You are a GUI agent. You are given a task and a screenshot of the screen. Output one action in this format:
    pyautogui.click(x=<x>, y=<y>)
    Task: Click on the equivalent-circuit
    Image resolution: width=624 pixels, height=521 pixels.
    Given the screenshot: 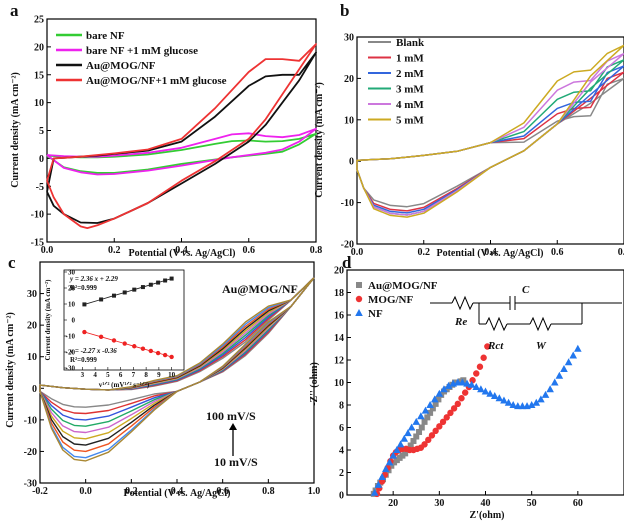 What is the action you would take?
    pyautogui.click(x=526, y=313)
    